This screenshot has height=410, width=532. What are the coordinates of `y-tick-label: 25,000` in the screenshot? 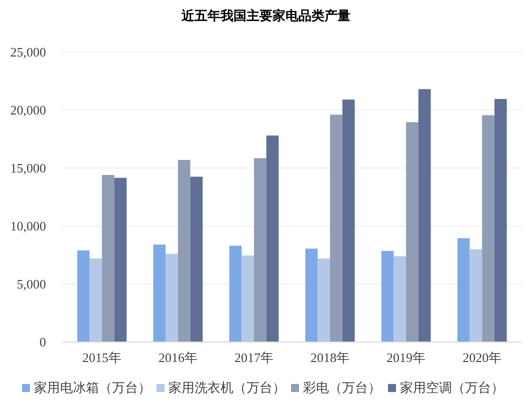 It's located at (28, 52).